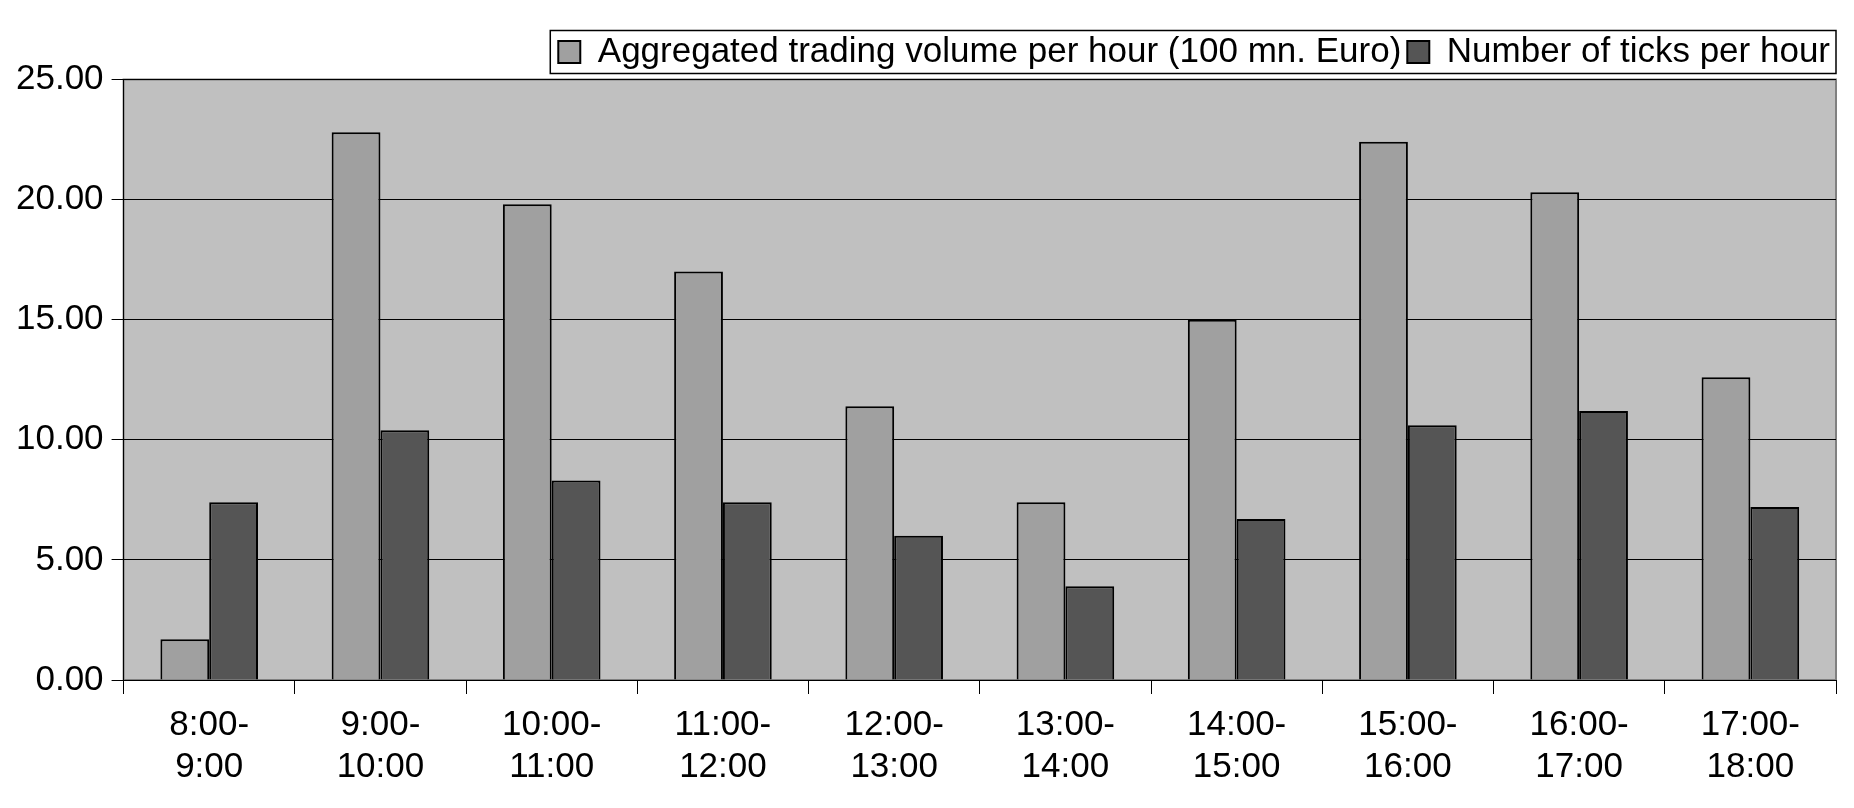  What do you see at coordinates (69, 677) in the screenshot?
I see `y-tick-label: 0.00` at bounding box center [69, 677].